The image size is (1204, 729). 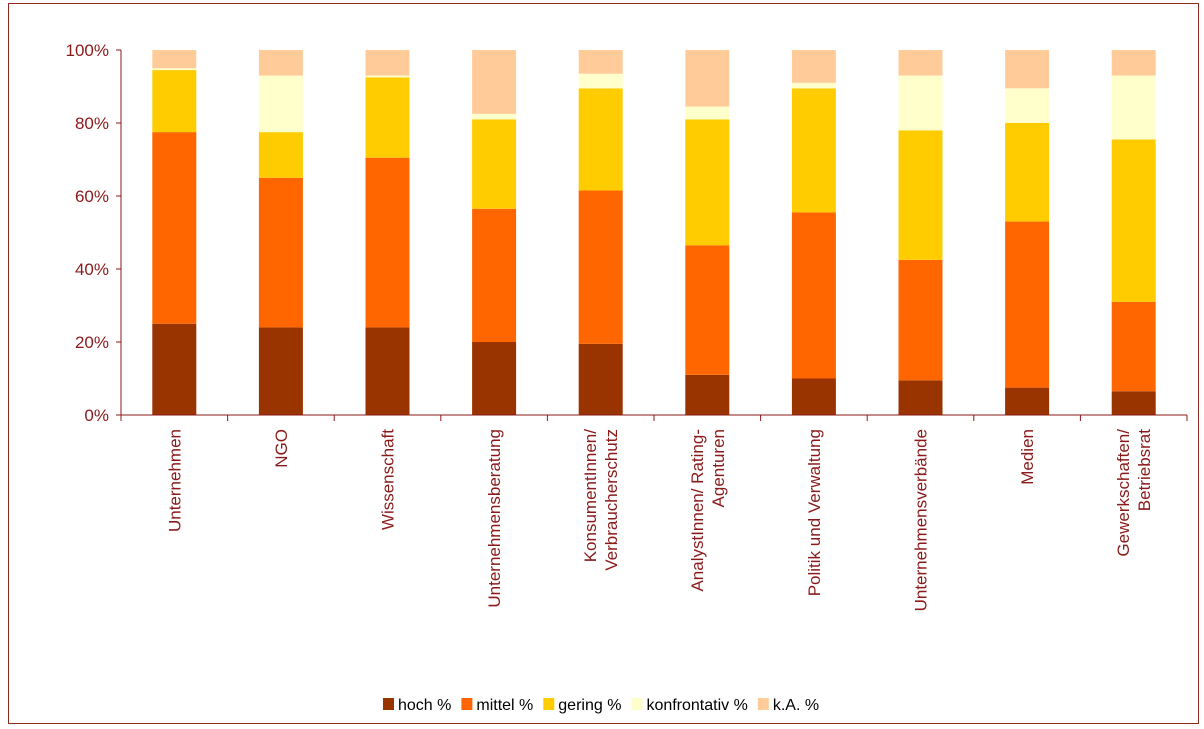 What do you see at coordinates (796, 705) in the screenshot?
I see `legend-label: k.A. %` at bounding box center [796, 705].